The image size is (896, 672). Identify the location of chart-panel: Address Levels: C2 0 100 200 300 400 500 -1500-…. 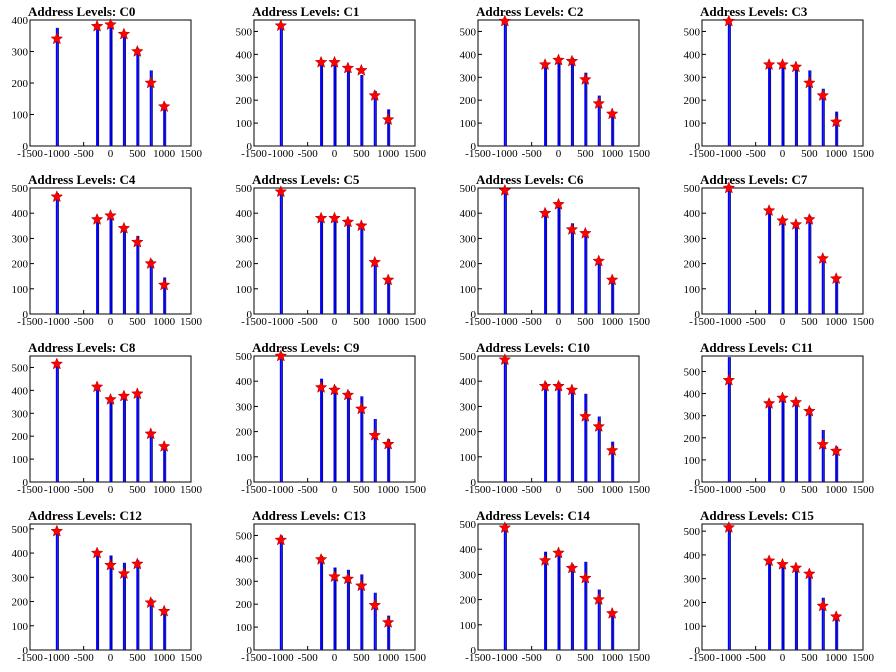
(560, 84).